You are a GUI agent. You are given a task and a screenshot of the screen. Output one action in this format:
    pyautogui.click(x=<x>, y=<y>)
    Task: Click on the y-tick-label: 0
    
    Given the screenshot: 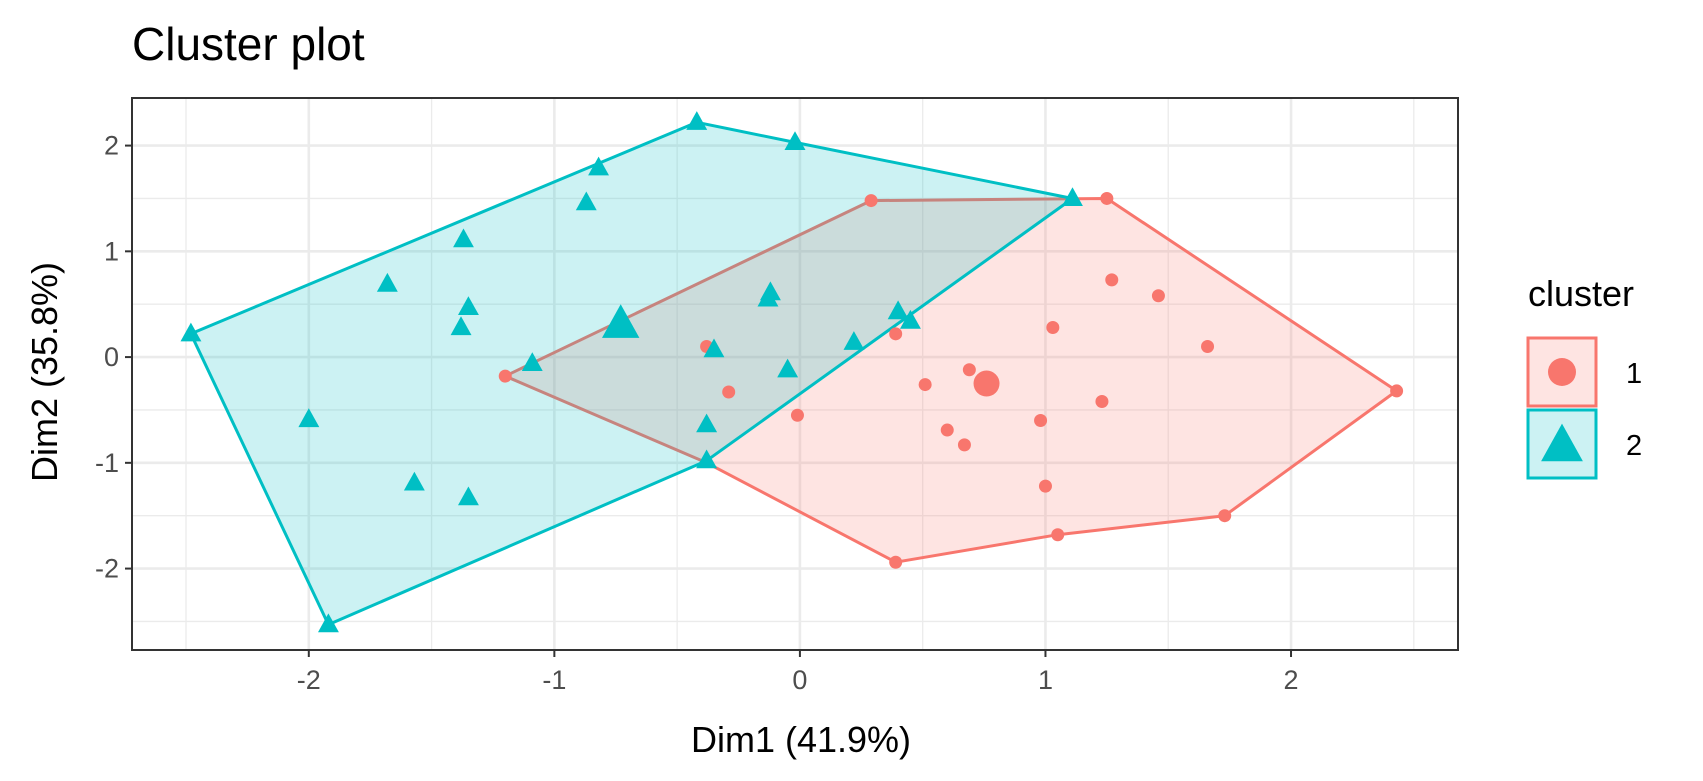 What is the action you would take?
    pyautogui.click(x=111, y=357)
    